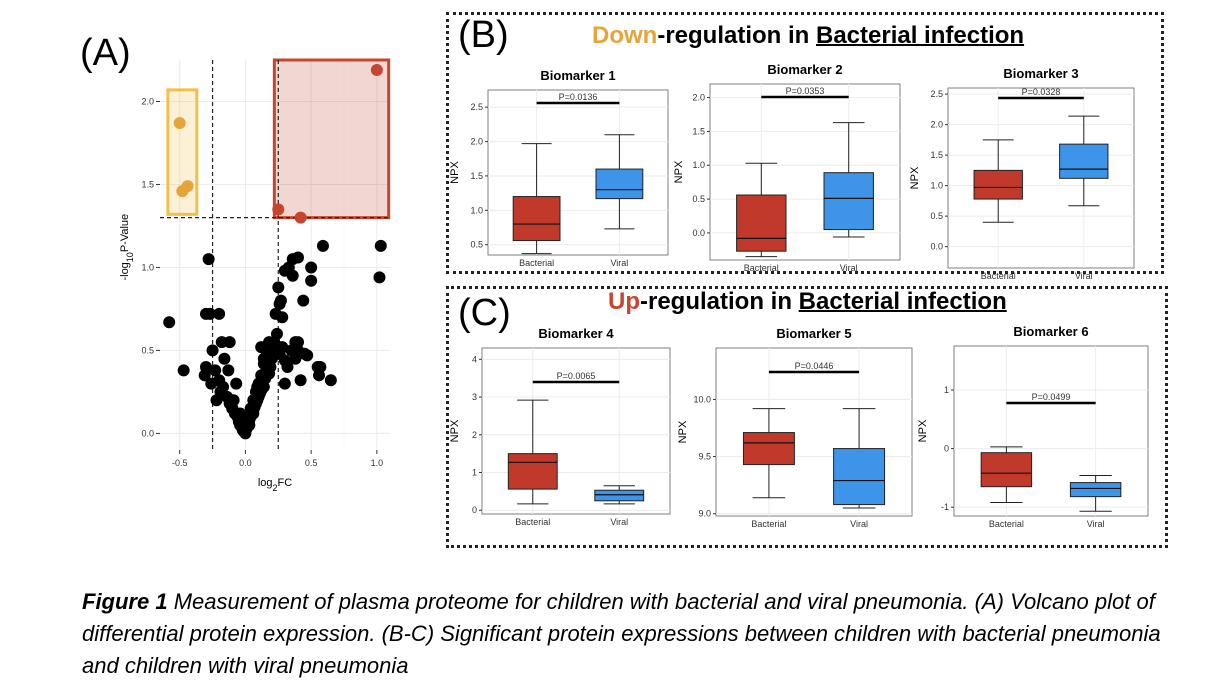  I want to click on y-axis-label: -log10P-Value, so click(127, 247).